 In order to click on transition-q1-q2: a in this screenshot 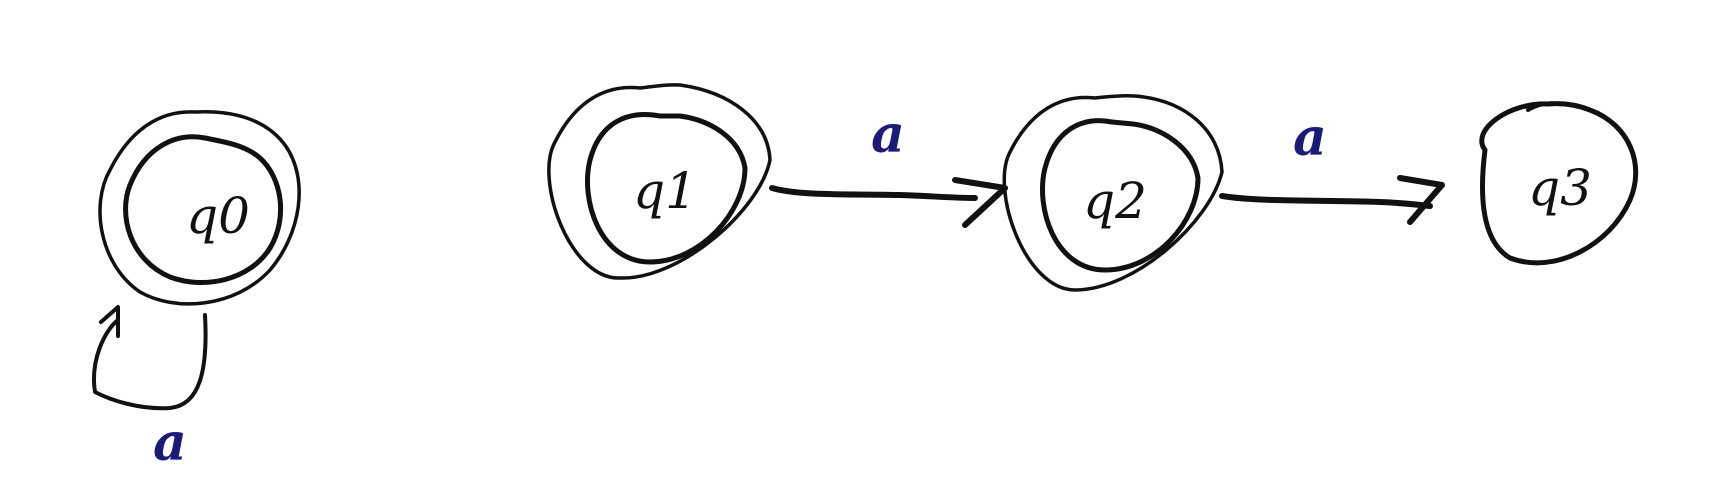, I will do `click(888, 166)`.